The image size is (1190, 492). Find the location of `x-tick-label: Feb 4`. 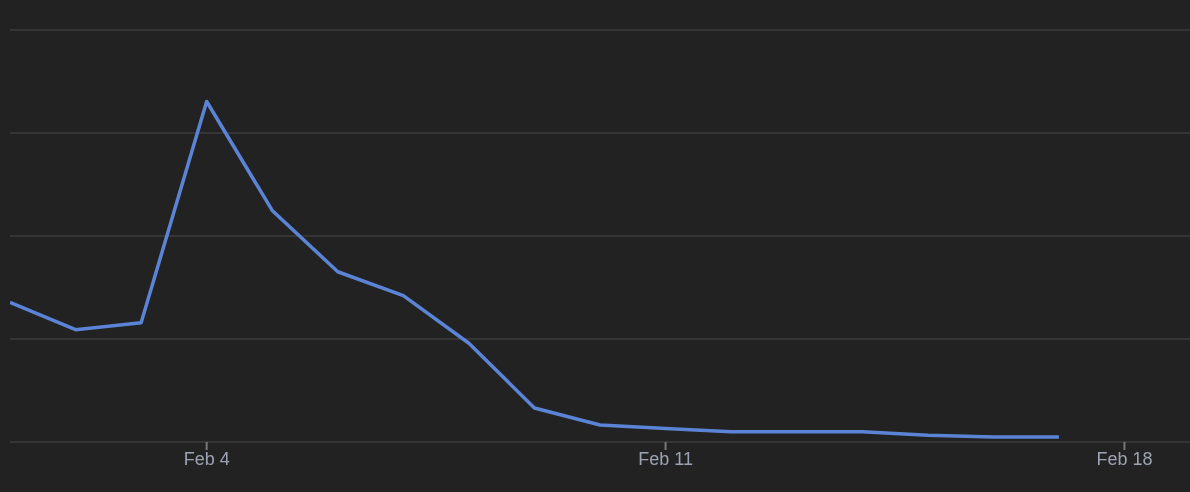

x-tick-label: Feb 4 is located at coordinates (206, 458).